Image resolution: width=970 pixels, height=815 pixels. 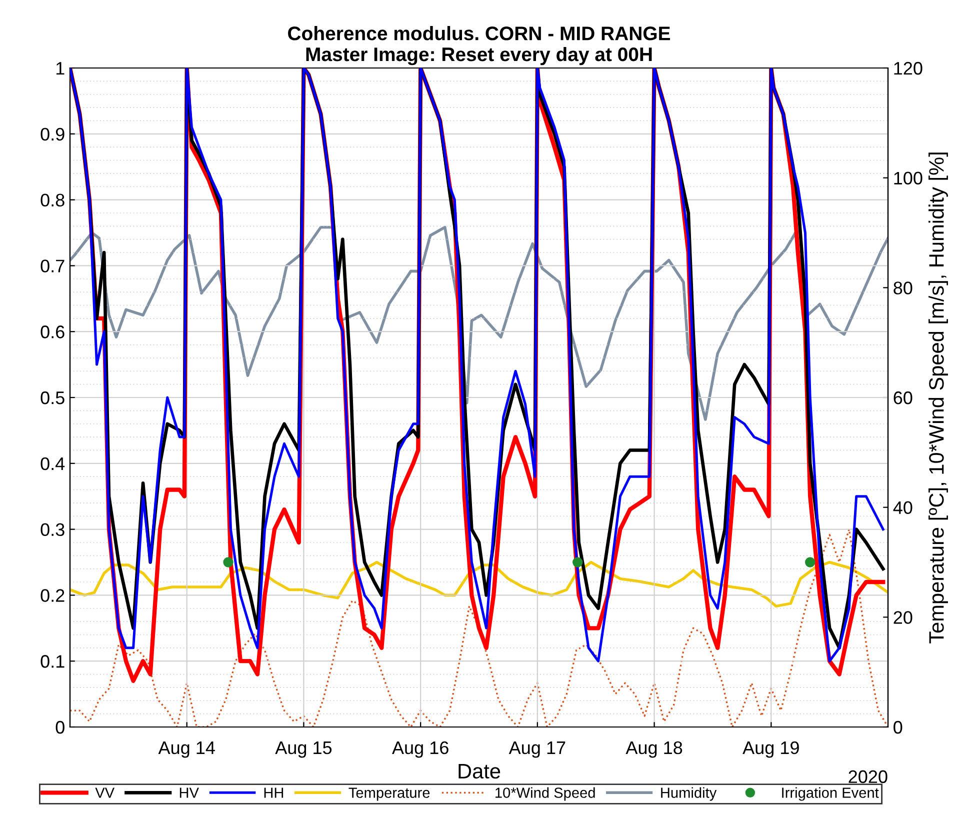 I want to click on legend-label: Irrigation Event, so click(x=830, y=794).